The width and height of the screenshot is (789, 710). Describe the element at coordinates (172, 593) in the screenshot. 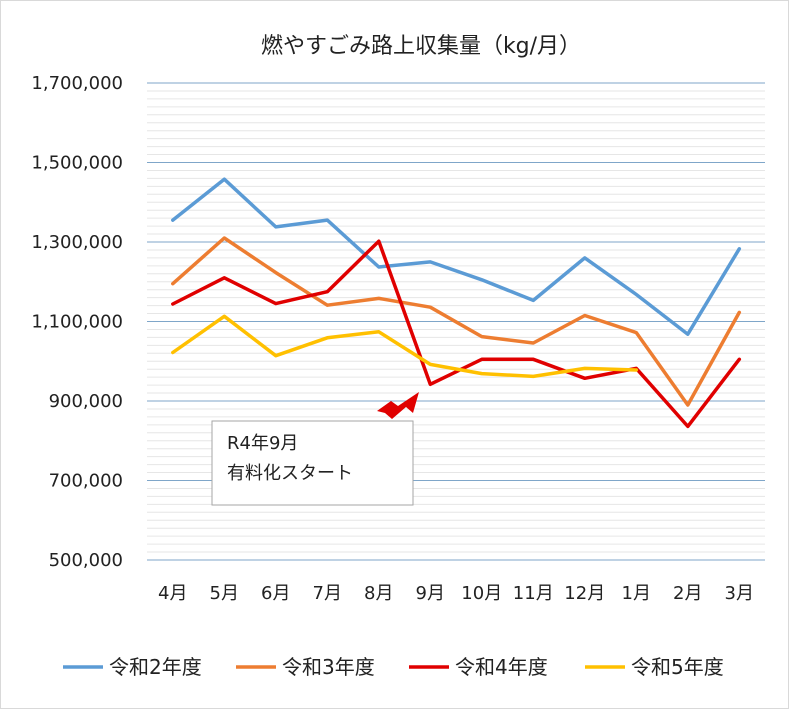

I see `x-tick-label: 4月` at that location.